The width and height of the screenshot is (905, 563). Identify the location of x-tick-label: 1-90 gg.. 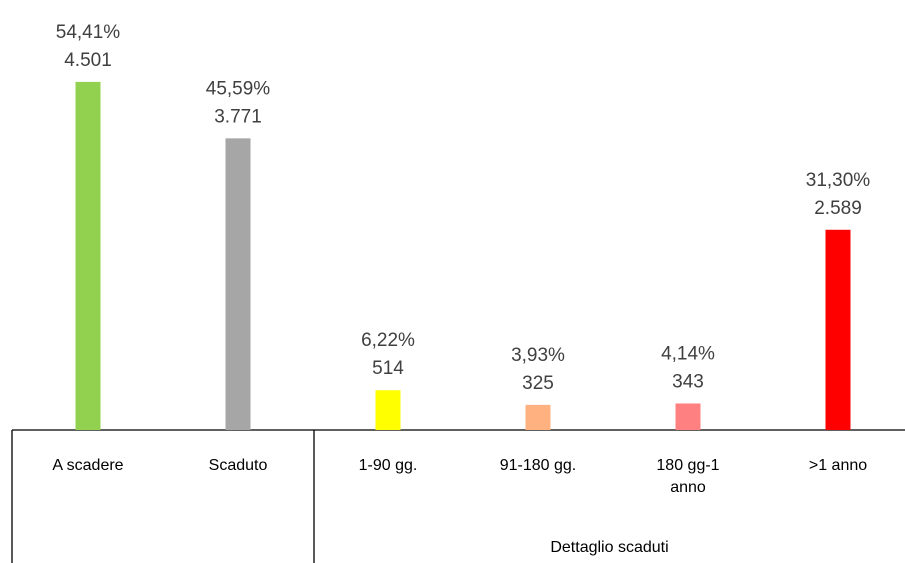
(388, 465).